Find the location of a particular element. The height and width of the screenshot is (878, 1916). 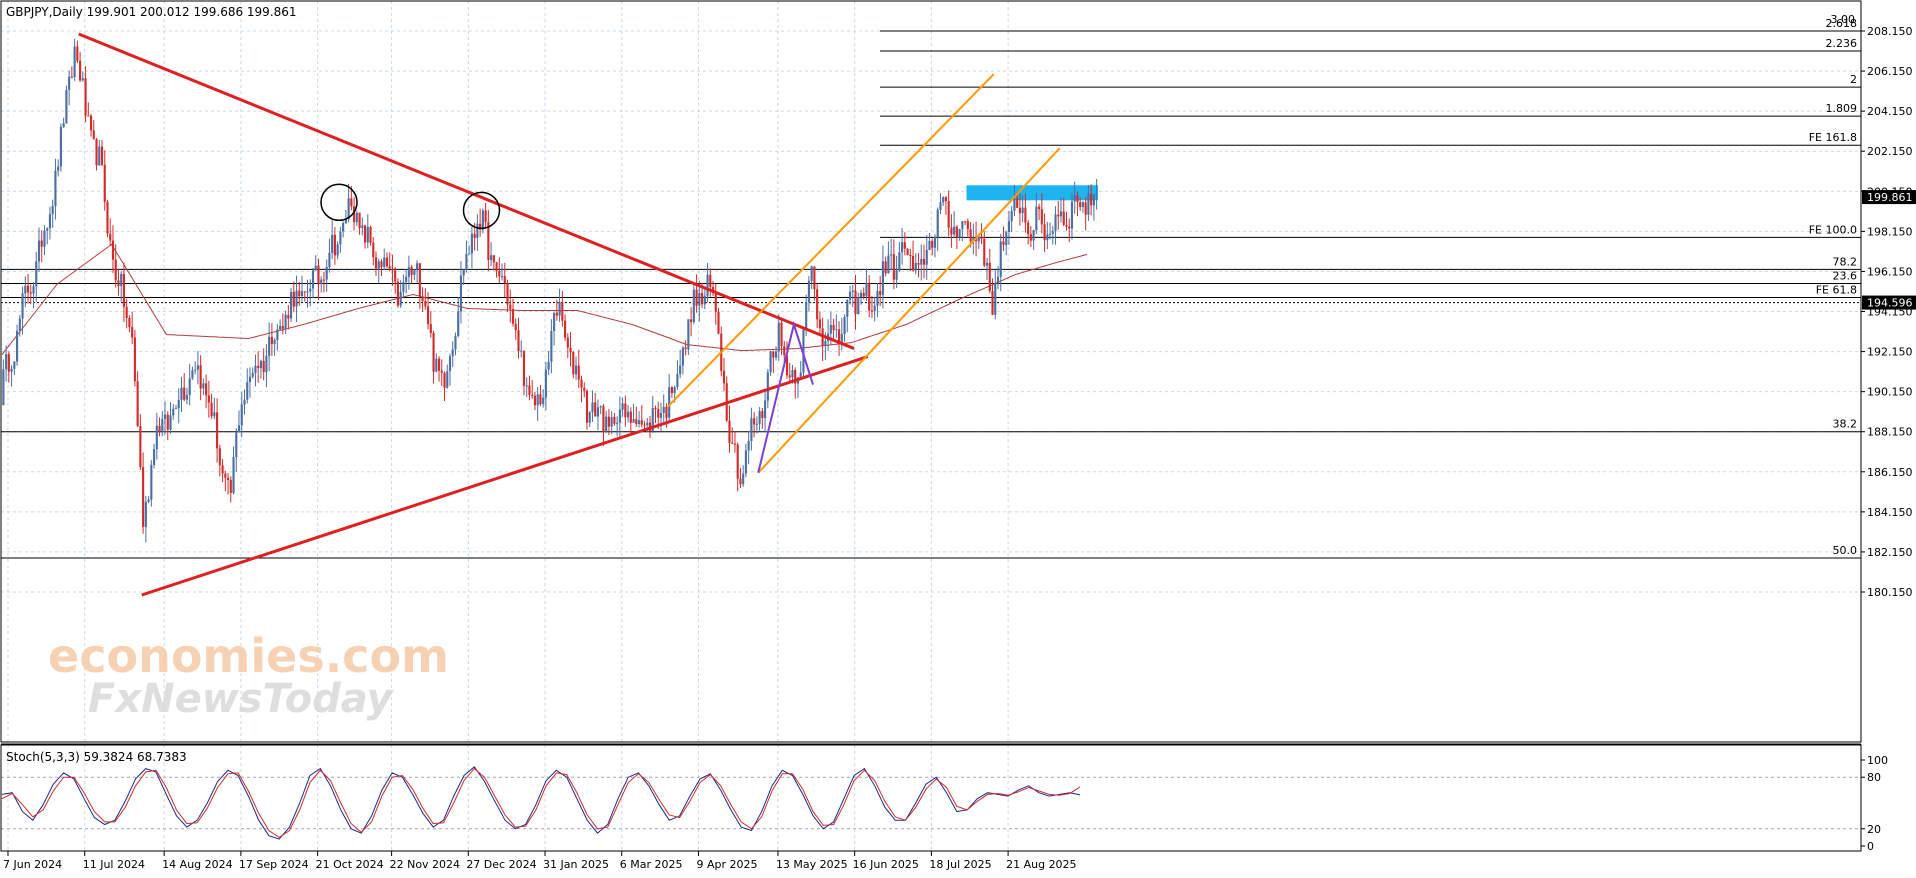

y-tick-label: 180.150 is located at coordinates (1890, 592).